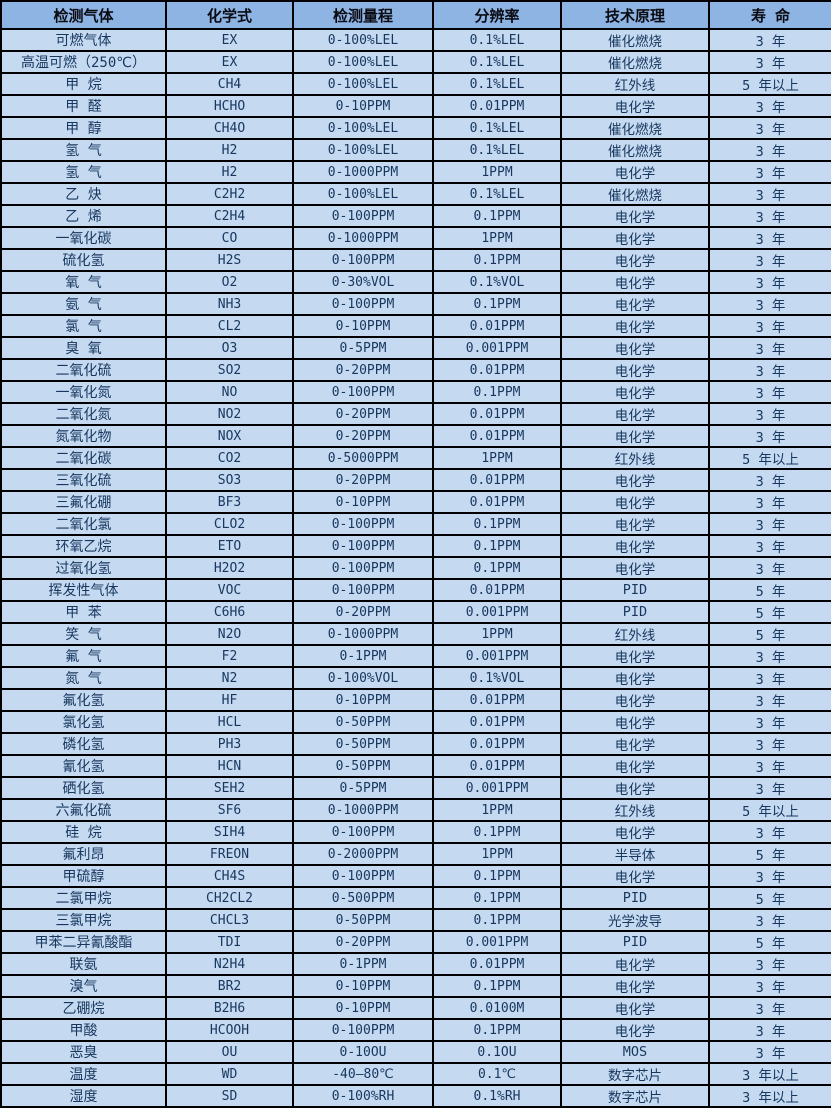 Image resolution: width=831 pixels, height=1108 pixels. Describe the element at coordinates (635, 84) in the screenshot. I see `technology-principle-cell: 红外线` at that location.